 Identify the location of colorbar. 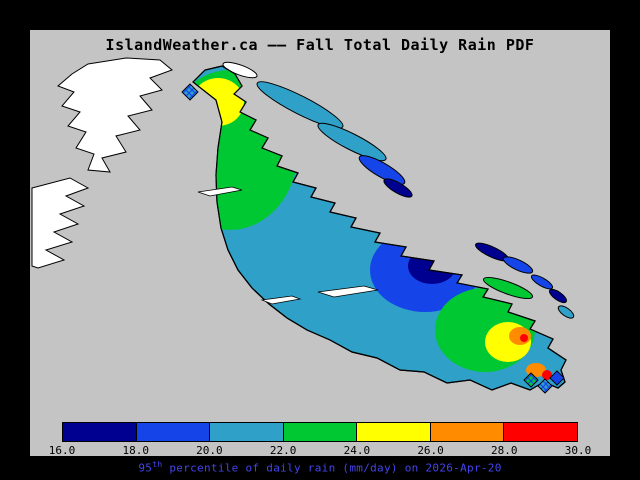
(320, 432).